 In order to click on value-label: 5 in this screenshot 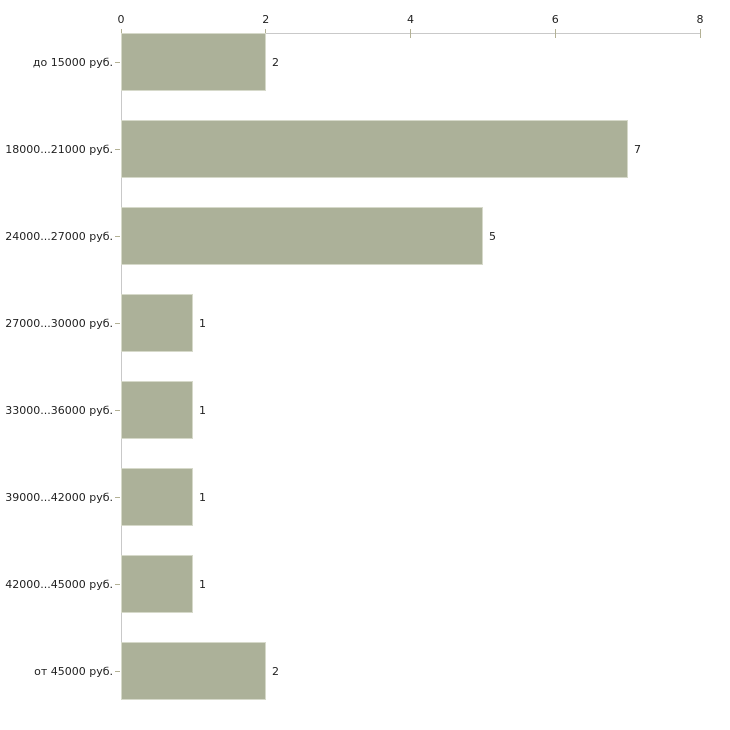, I will do `click(492, 236)`.